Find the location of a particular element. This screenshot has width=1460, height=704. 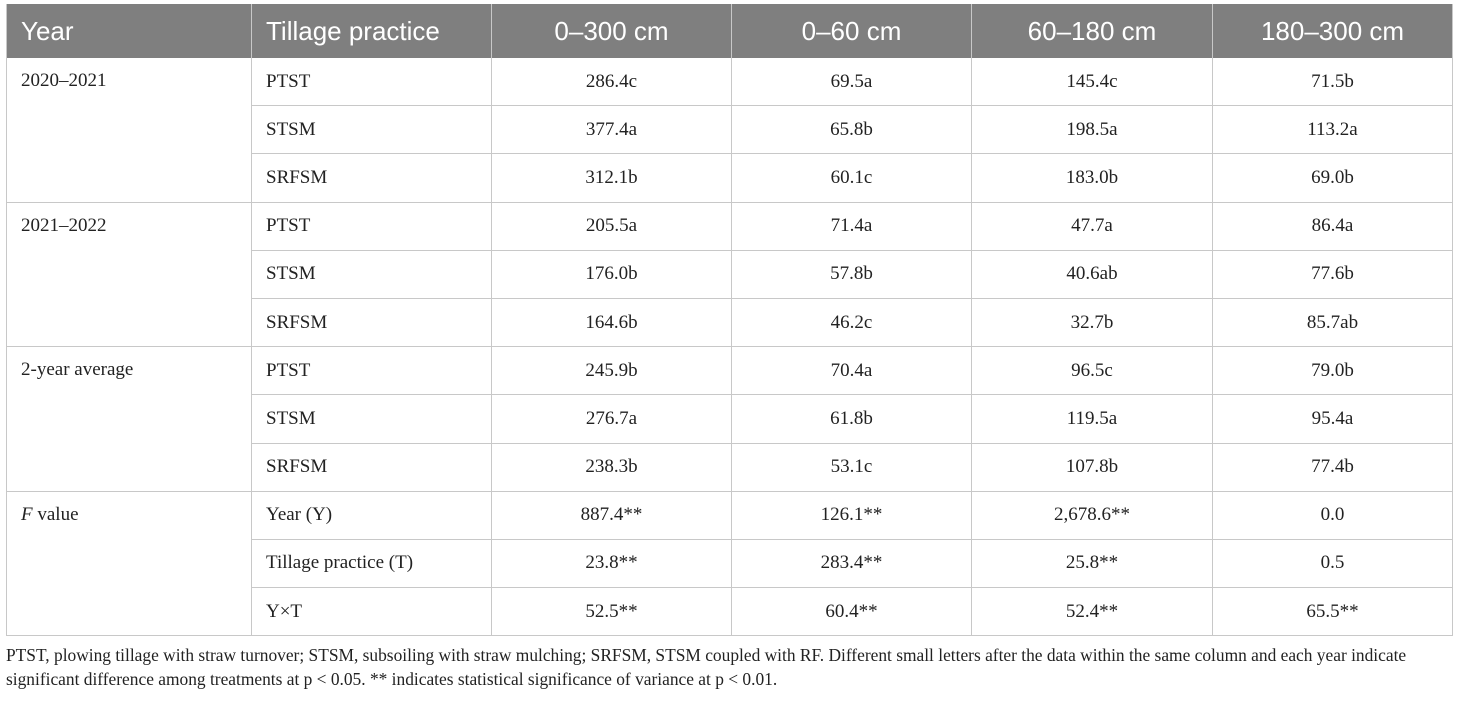

value-cell: 86.4a is located at coordinates (1332, 226).